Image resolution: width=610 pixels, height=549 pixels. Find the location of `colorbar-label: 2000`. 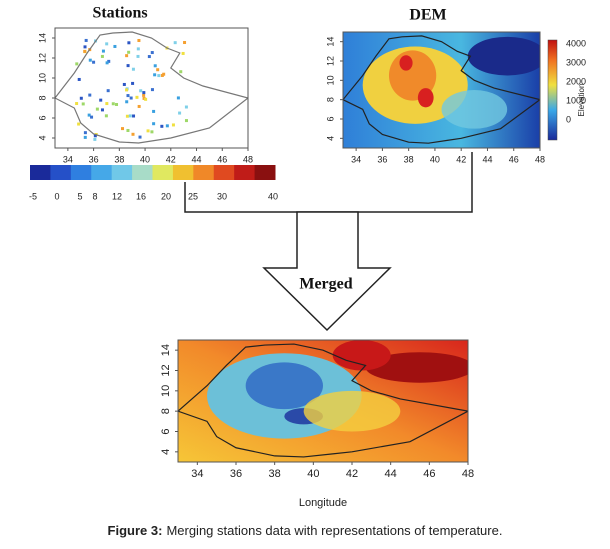

colorbar-label: 2000 is located at coordinates (576, 81).